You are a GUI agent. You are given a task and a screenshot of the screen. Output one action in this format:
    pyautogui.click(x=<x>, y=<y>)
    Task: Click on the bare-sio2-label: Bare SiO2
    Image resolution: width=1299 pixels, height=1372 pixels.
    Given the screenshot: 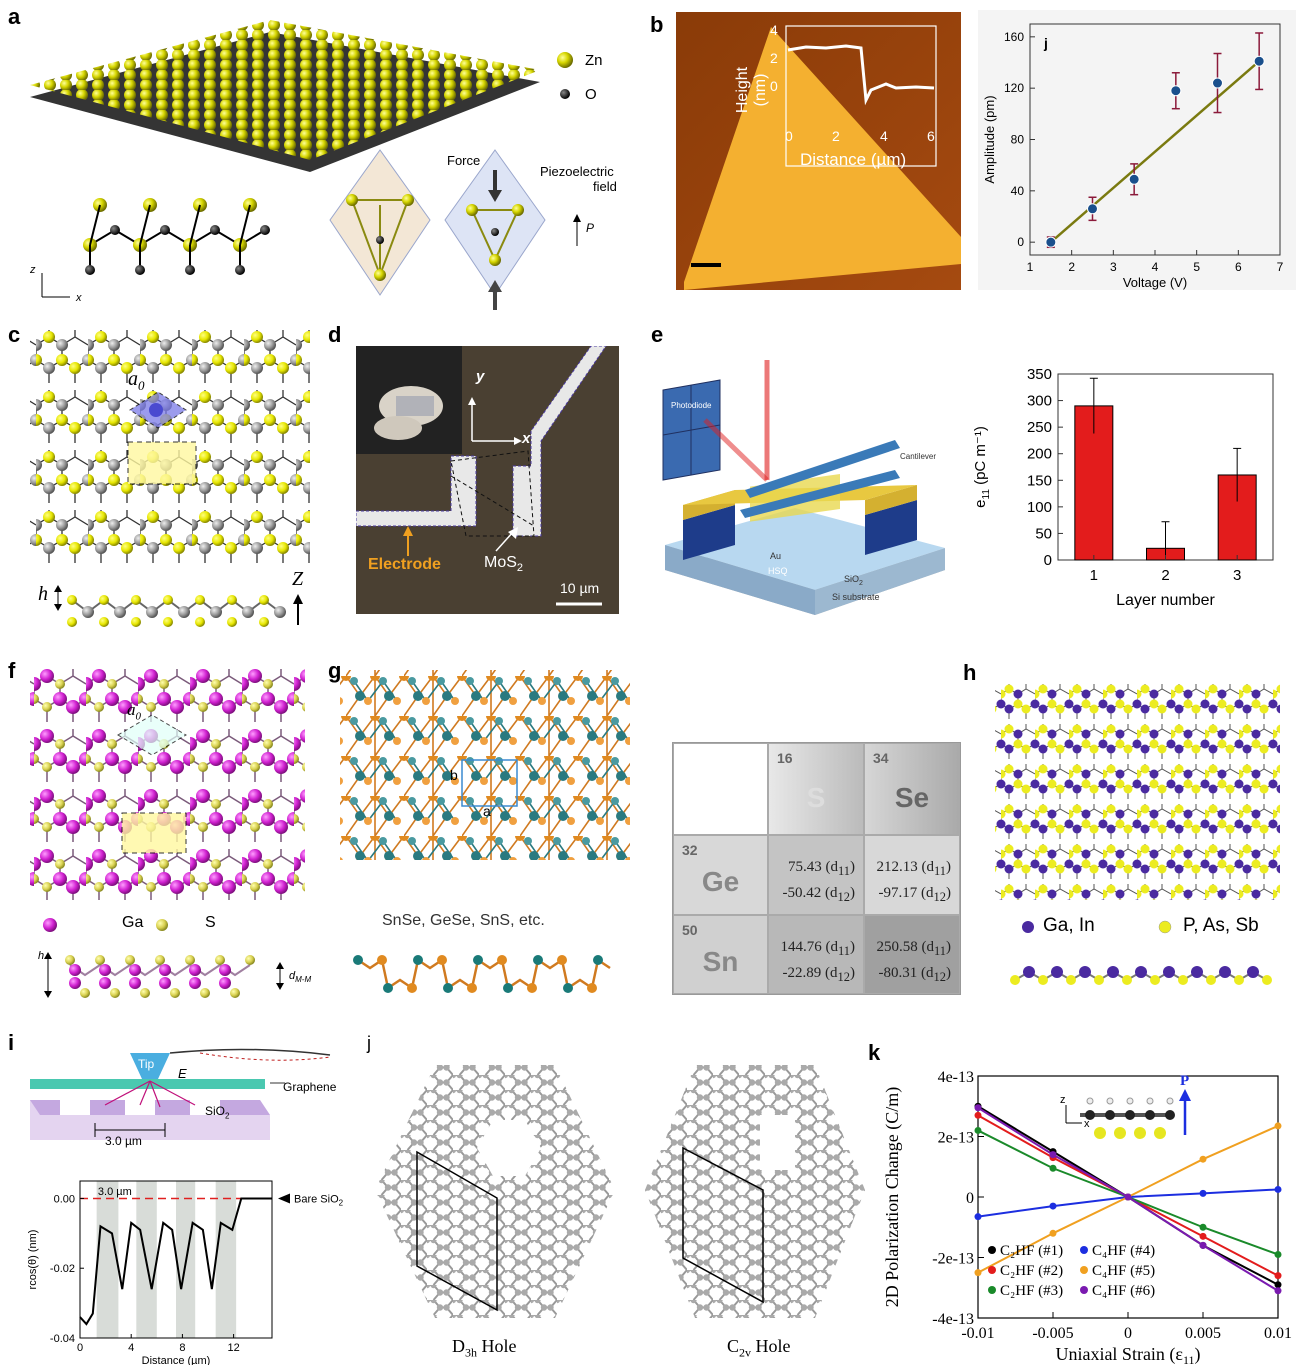 What is the action you would take?
    pyautogui.click(x=319, y=1200)
    